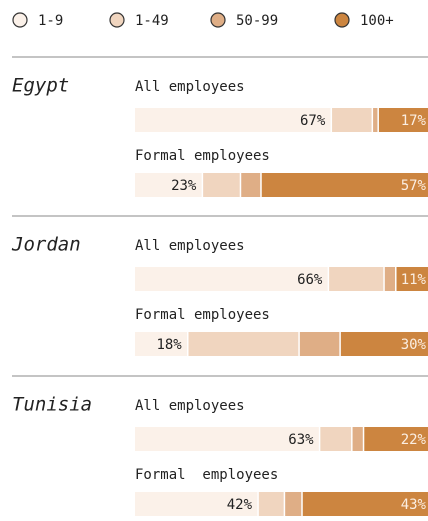 Image resolution: width=428 pixels, height=521 pixels. I want to click on value-label: 67%, so click(313, 121).